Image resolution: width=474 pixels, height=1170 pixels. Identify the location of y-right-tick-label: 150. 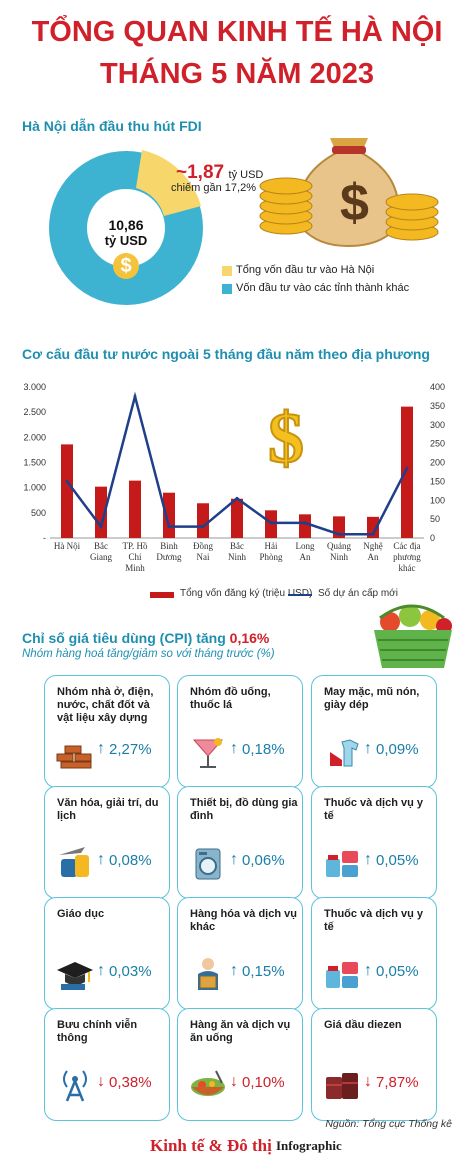
(437, 481).